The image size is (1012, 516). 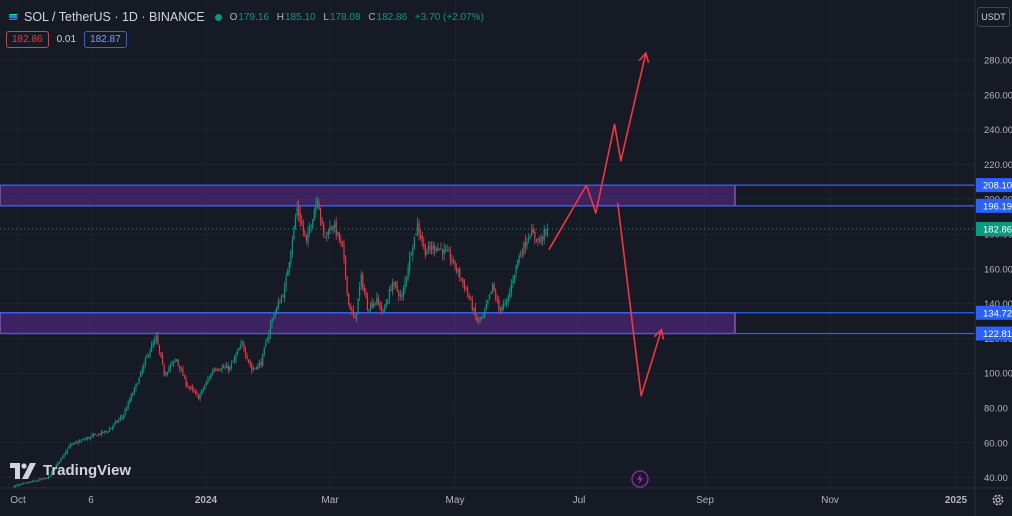 I want to click on gear-icon, so click(x=998, y=500).